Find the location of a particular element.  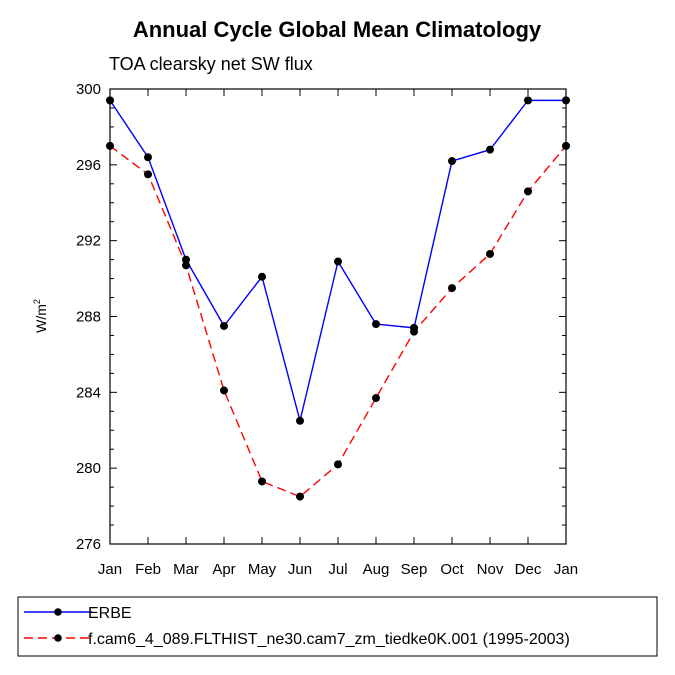

x-tick-label: Sep is located at coordinates (414, 569).